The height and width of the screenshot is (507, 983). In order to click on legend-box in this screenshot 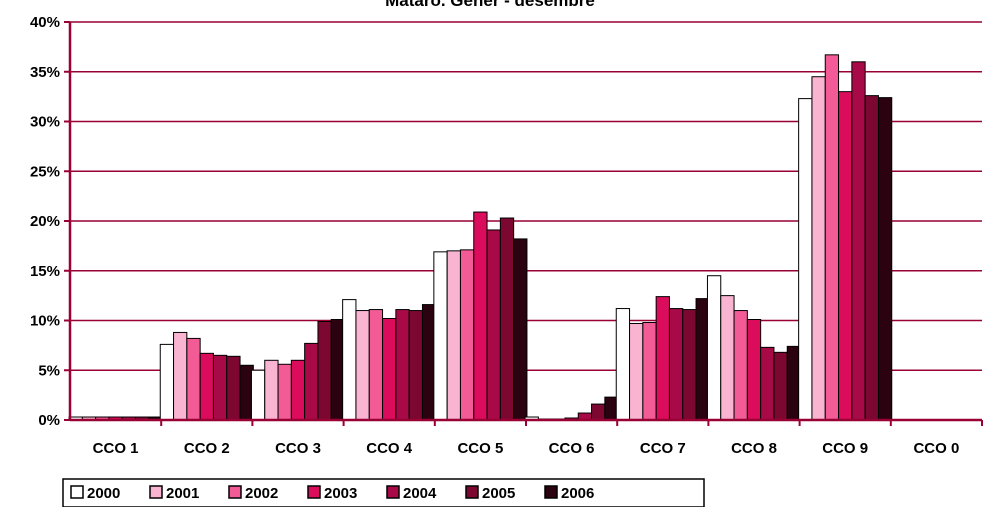, I will do `click(383, 492)`.